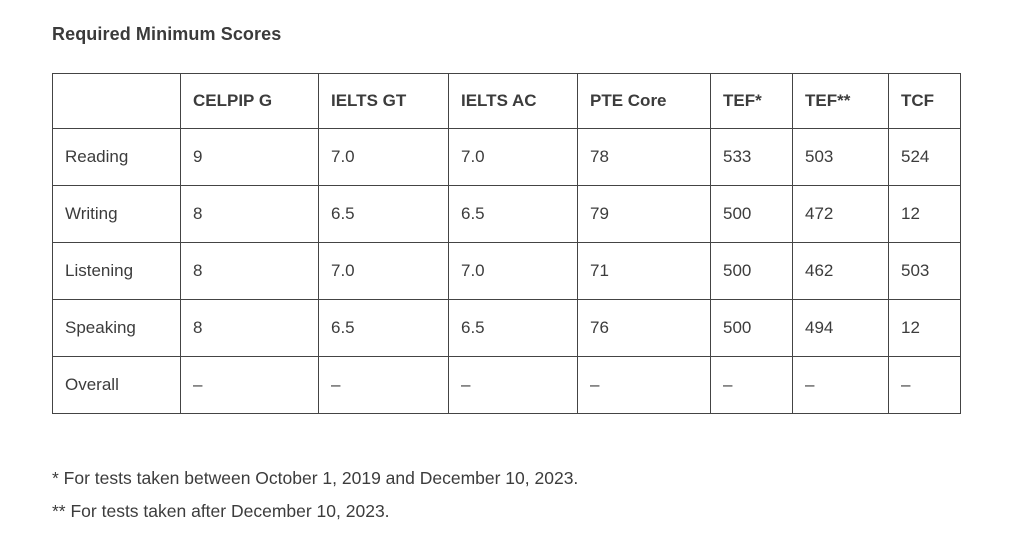 The height and width of the screenshot is (541, 1024). Describe the element at coordinates (116, 101) in the screenshot. I see `header-cell-empty` at that location.